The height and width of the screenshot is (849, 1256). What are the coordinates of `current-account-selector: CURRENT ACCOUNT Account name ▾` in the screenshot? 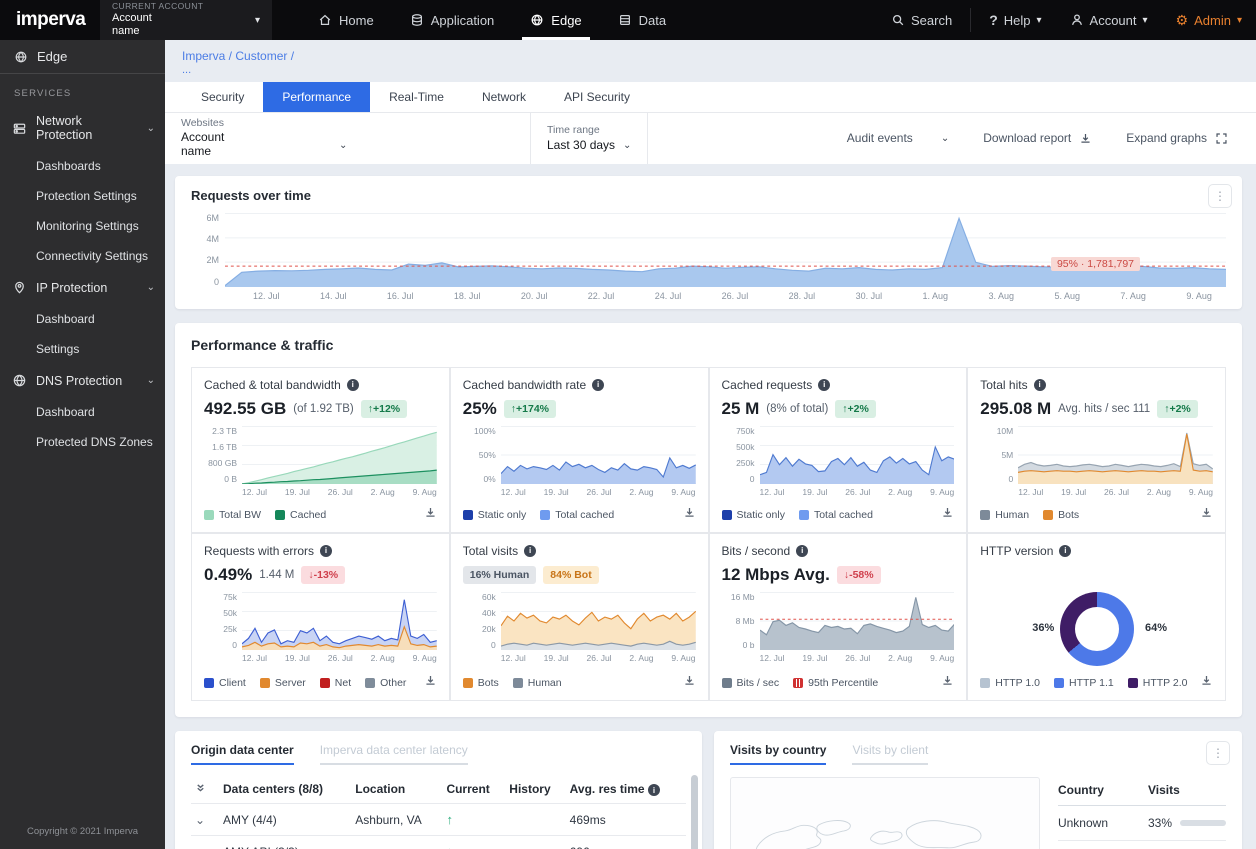 It's located at (186, 20).